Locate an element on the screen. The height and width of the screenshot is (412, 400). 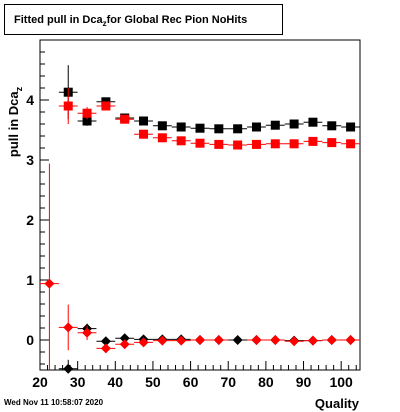
x-tick-label: 100 is located at coordinates (341, 382).